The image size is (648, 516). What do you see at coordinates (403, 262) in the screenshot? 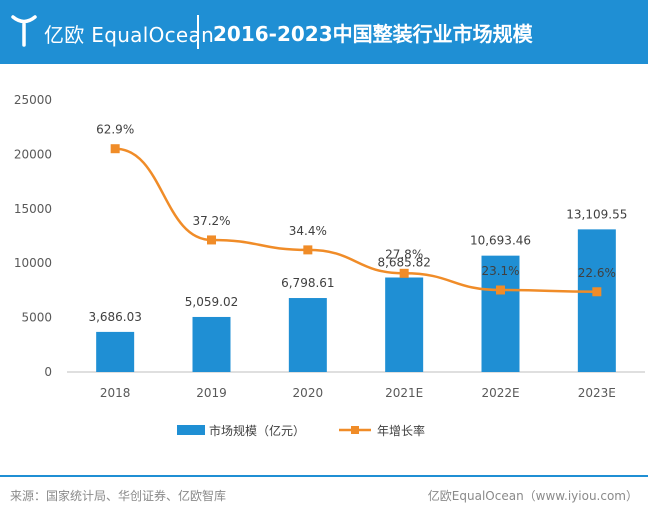
I see `bar-value-label: 8,685.82` at bounding box center [403, 262].